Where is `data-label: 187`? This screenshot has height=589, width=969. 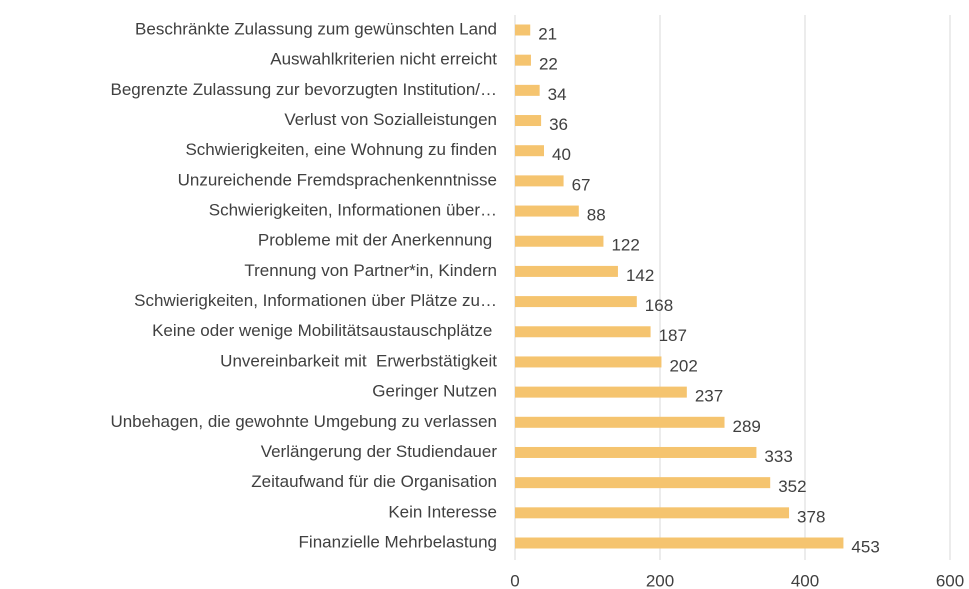 data-label: 187 is located at coordinates (673, 335).